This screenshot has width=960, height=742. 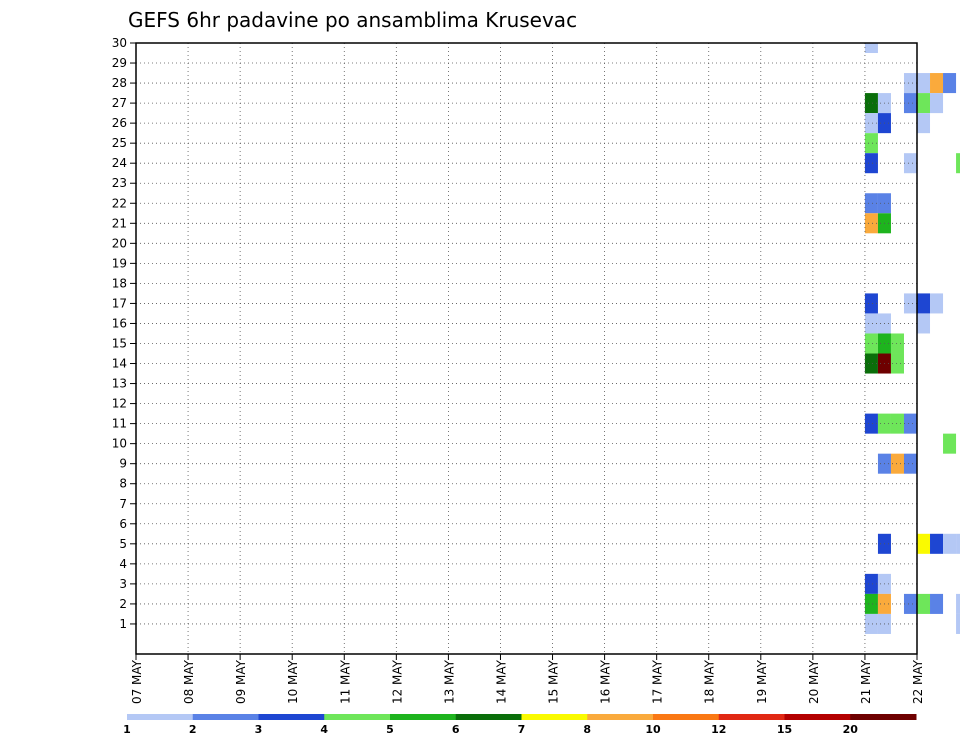 I want to click on color-legend: 1 2 3 4 5 6 7 8 10 12 15 20, so click(x=520, y=725).